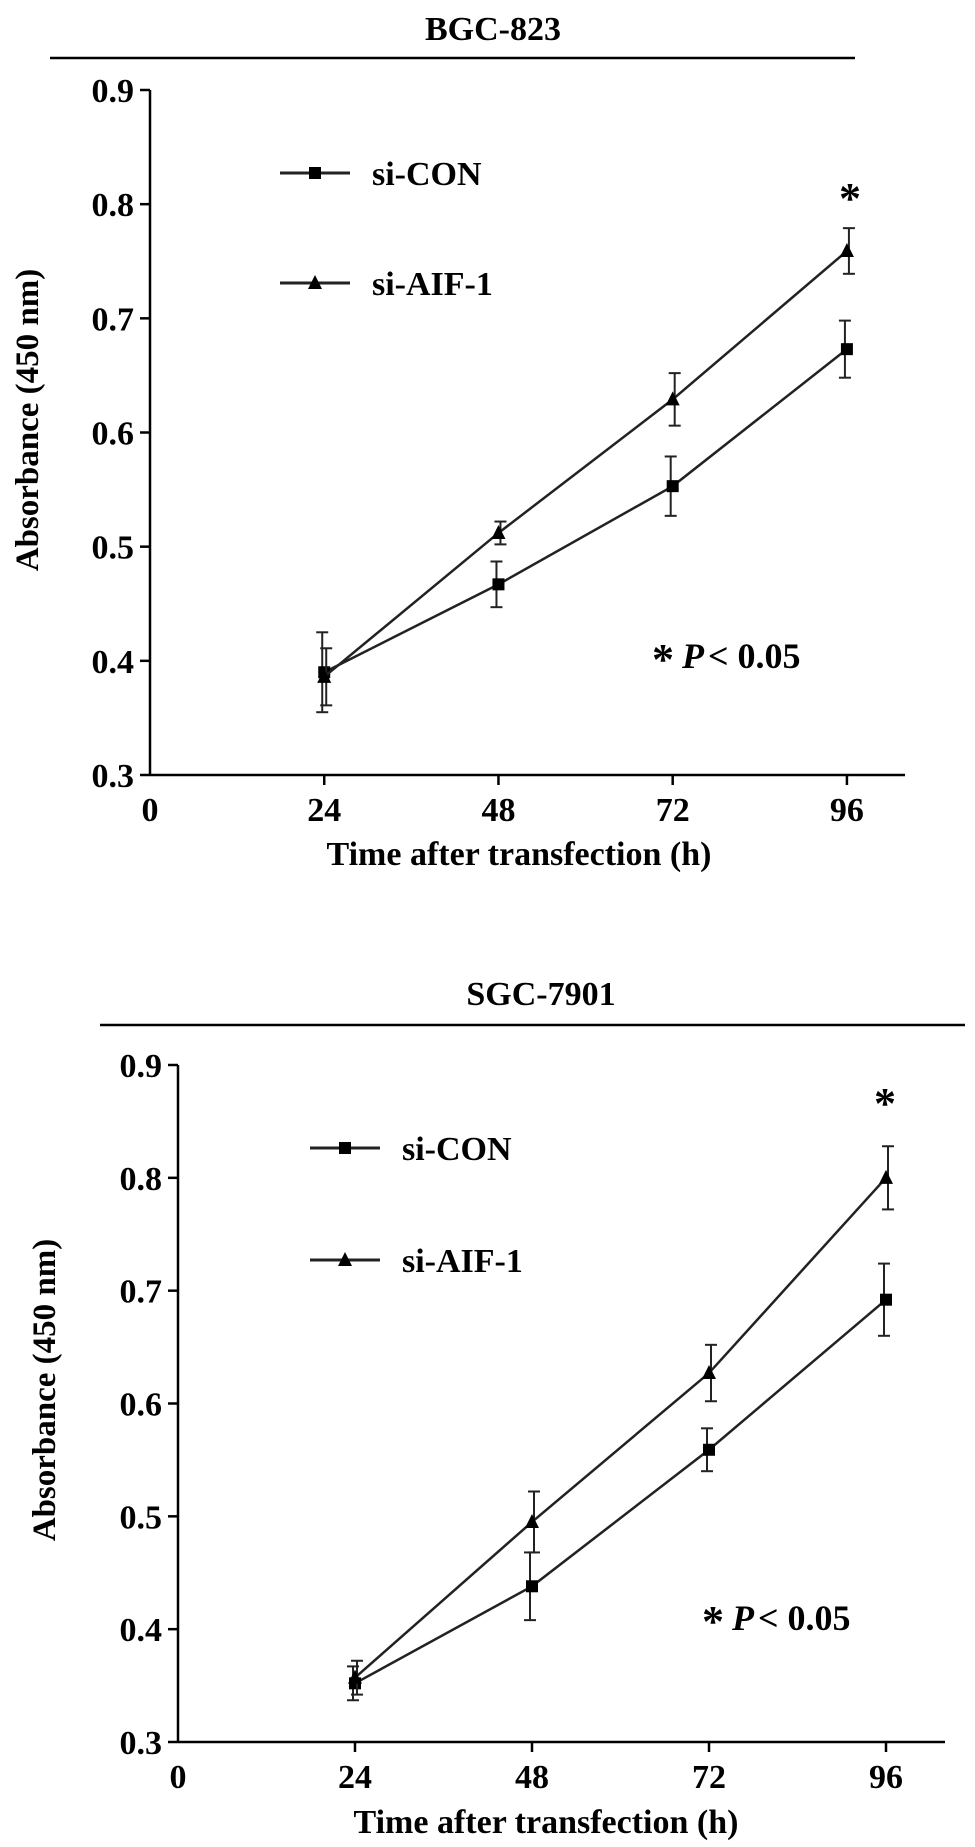  What do you see at coordinates (493, 29) in the screenshot?
I see `chart-title: BGC-823` at bounding box center [493, 29].